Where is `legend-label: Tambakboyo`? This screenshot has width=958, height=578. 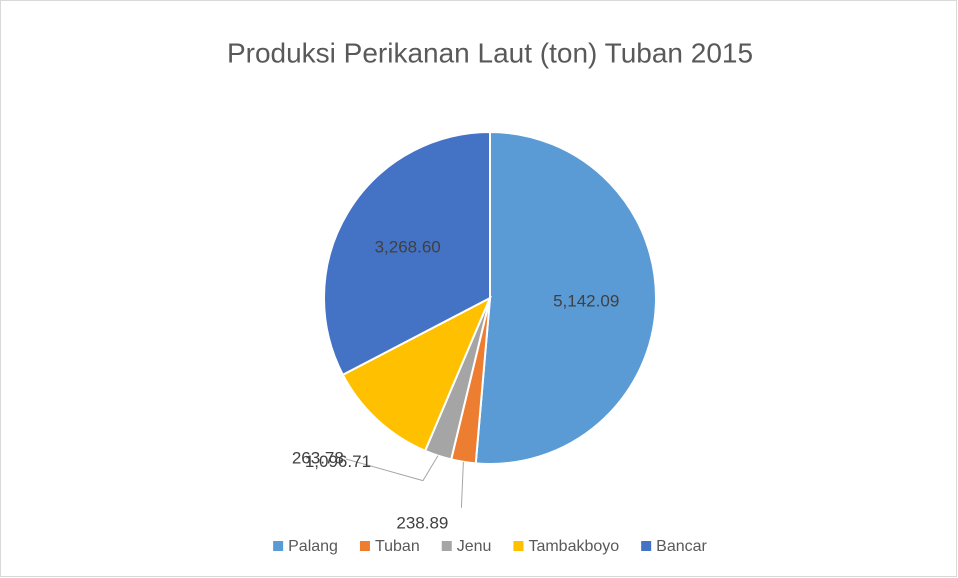 legend-label: Tambakboyo is located at coordinates (573, 546).